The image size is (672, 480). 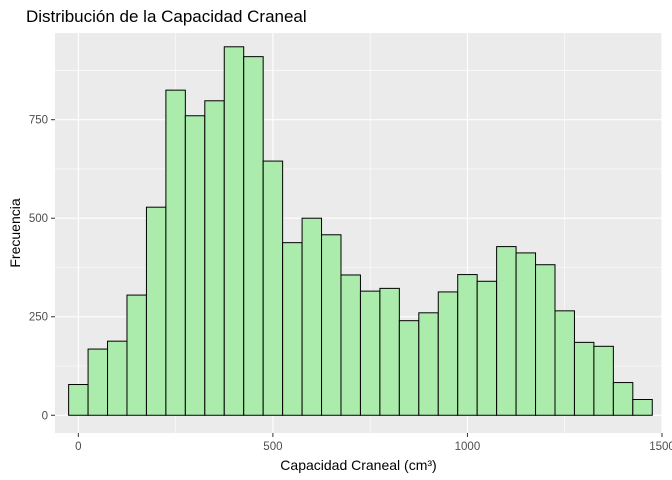 I want to click on y-axis-title: Frecuencia, so click(x=15, y=232).